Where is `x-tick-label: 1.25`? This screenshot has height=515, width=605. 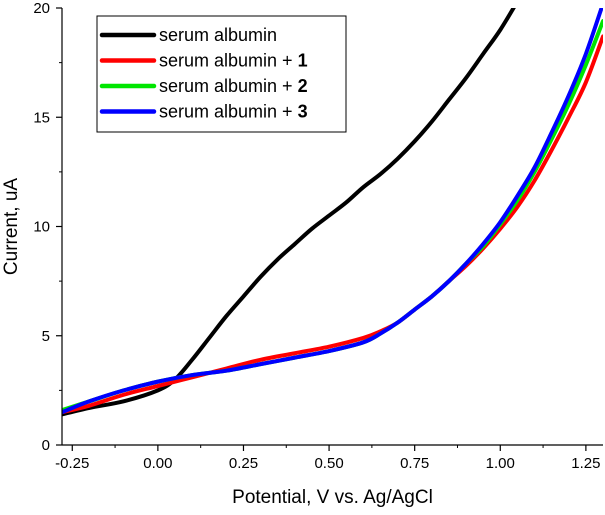 x-tick-label: 1.25 is located at coordinates (585, 463).